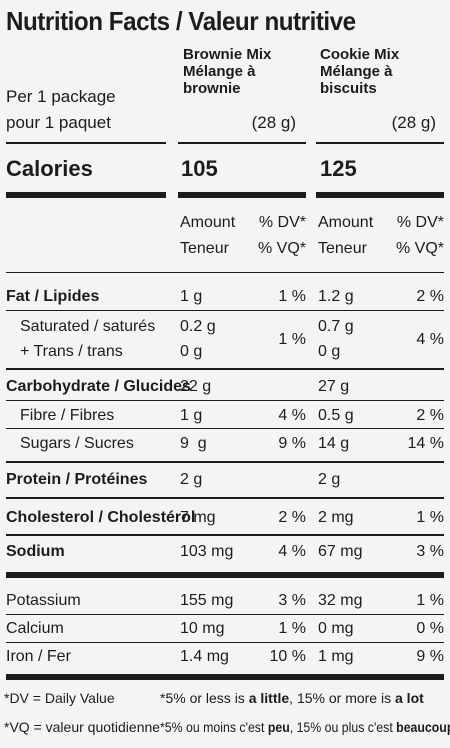 The image size is (450, 748). Describe the element at coordinates (329, 479) in the screenshot. I see `protein-cookie-amount: 2 g` at that location.